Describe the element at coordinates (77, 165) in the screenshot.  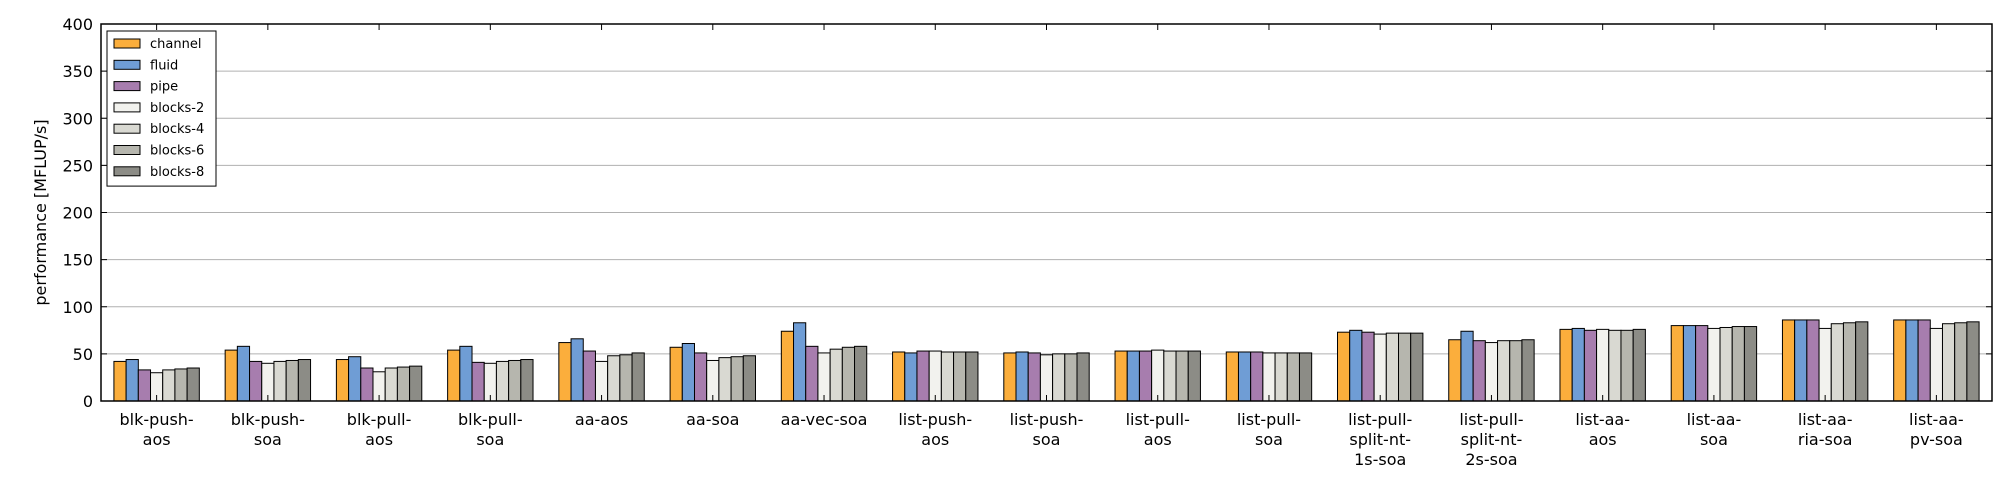
I see `y-tick-label: 250` at that location.